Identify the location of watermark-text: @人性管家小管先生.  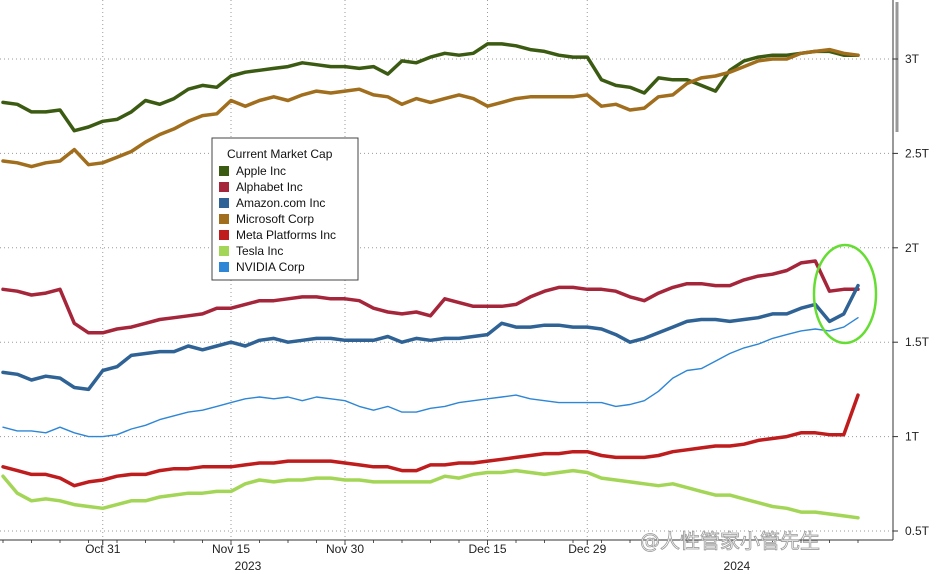
(730, 541).